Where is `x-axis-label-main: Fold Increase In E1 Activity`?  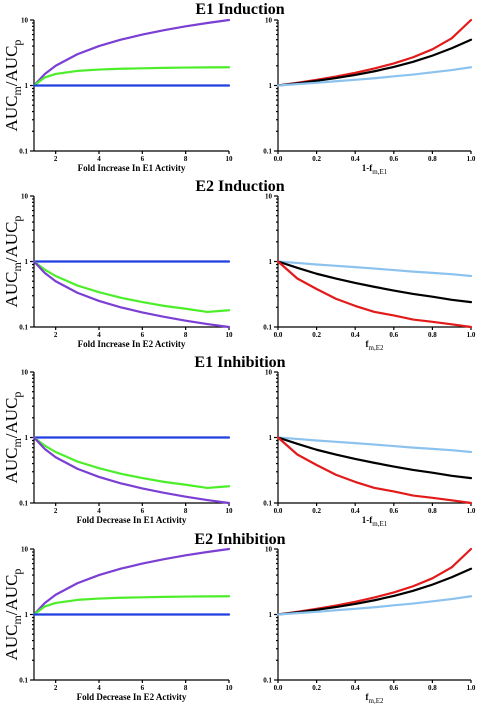 x-axis-label-main: Fold Increase In E1 Activity is located at coordinates (132, 168).